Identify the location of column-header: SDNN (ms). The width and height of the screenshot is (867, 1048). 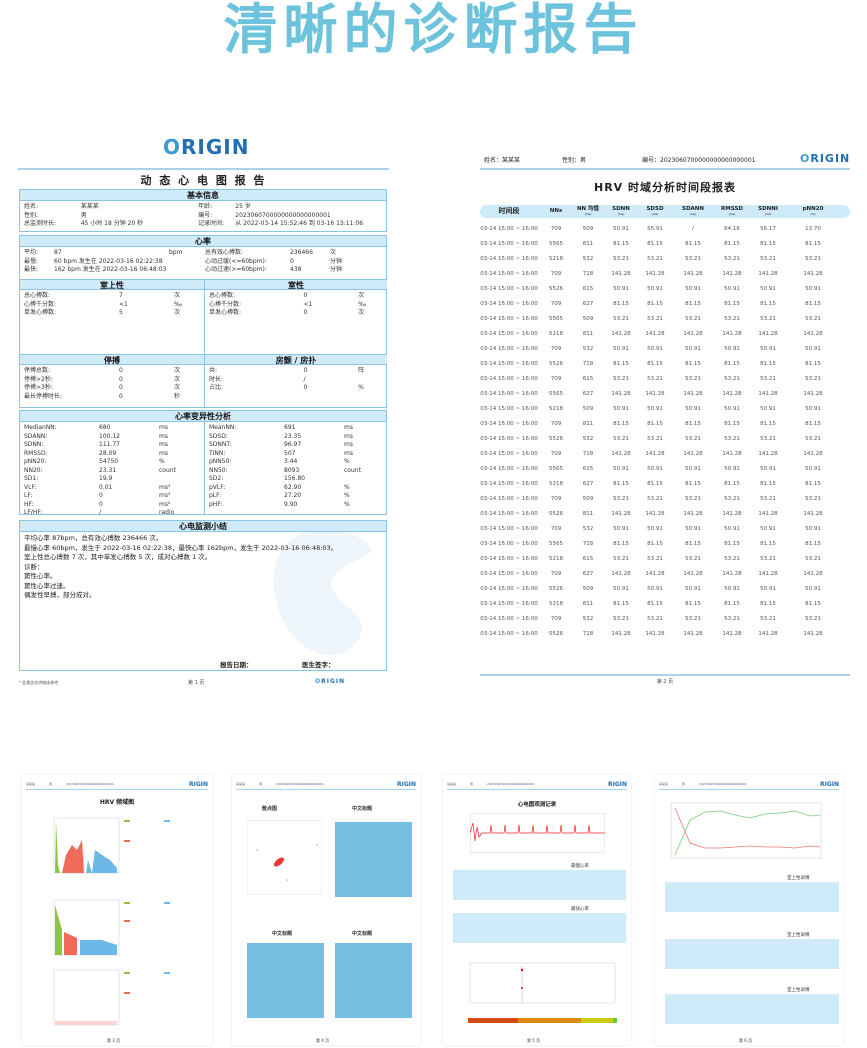
(621, 211).